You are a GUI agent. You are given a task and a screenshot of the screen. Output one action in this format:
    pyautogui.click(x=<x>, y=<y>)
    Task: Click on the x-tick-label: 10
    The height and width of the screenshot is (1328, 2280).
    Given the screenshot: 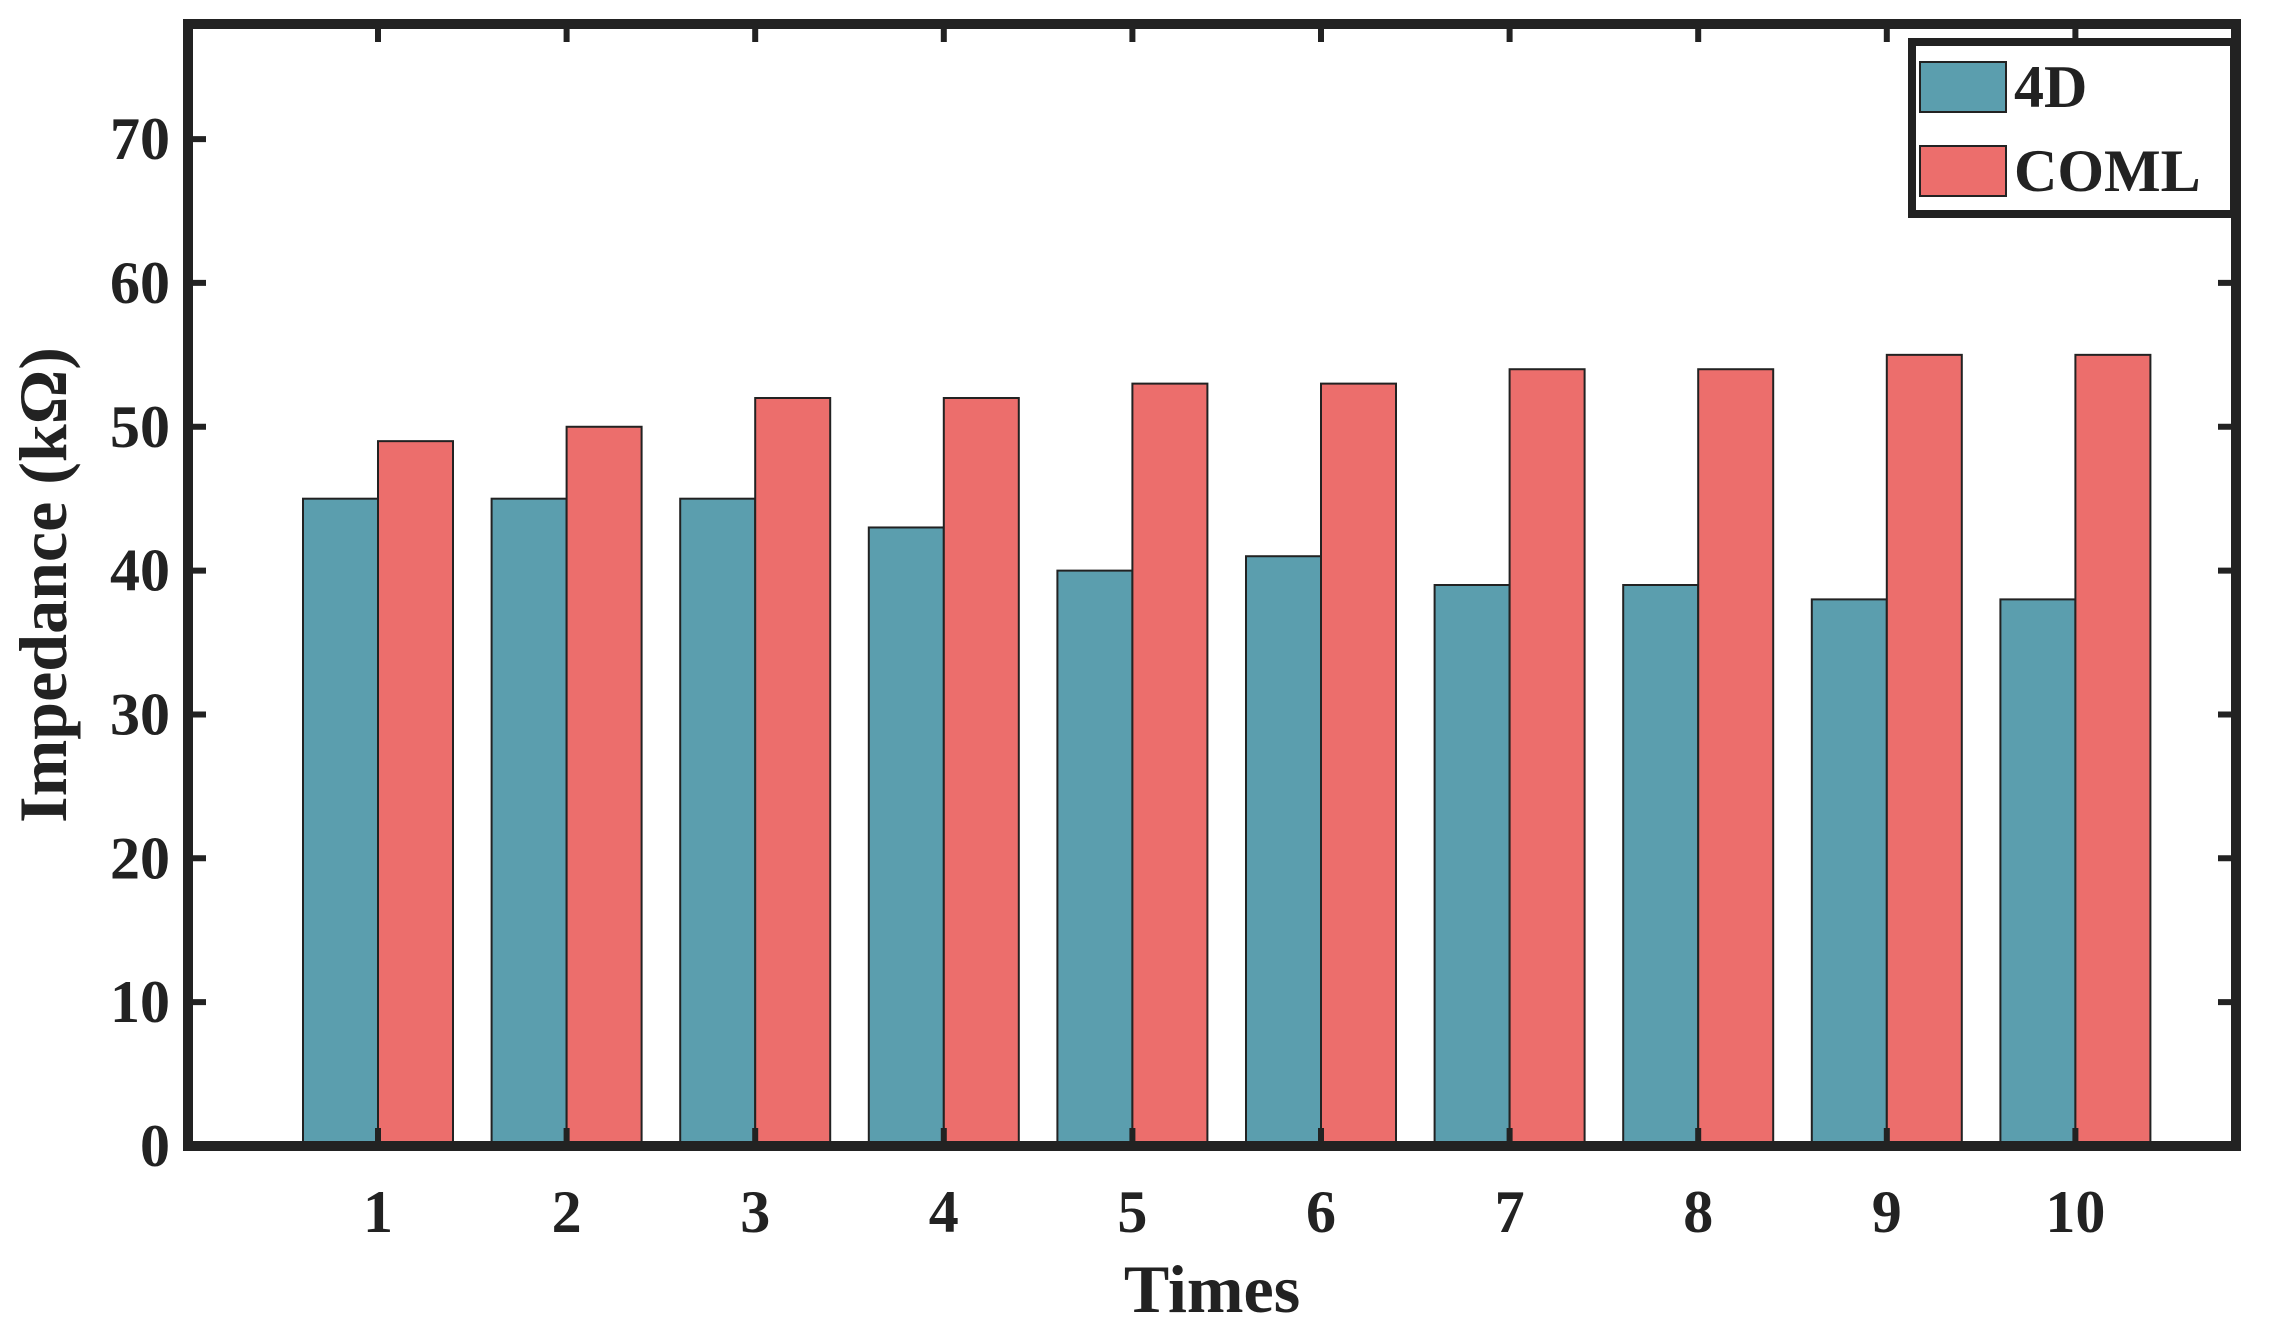 What is the action you would take?
    pyautogui.click(x=2075, y=1212)
    